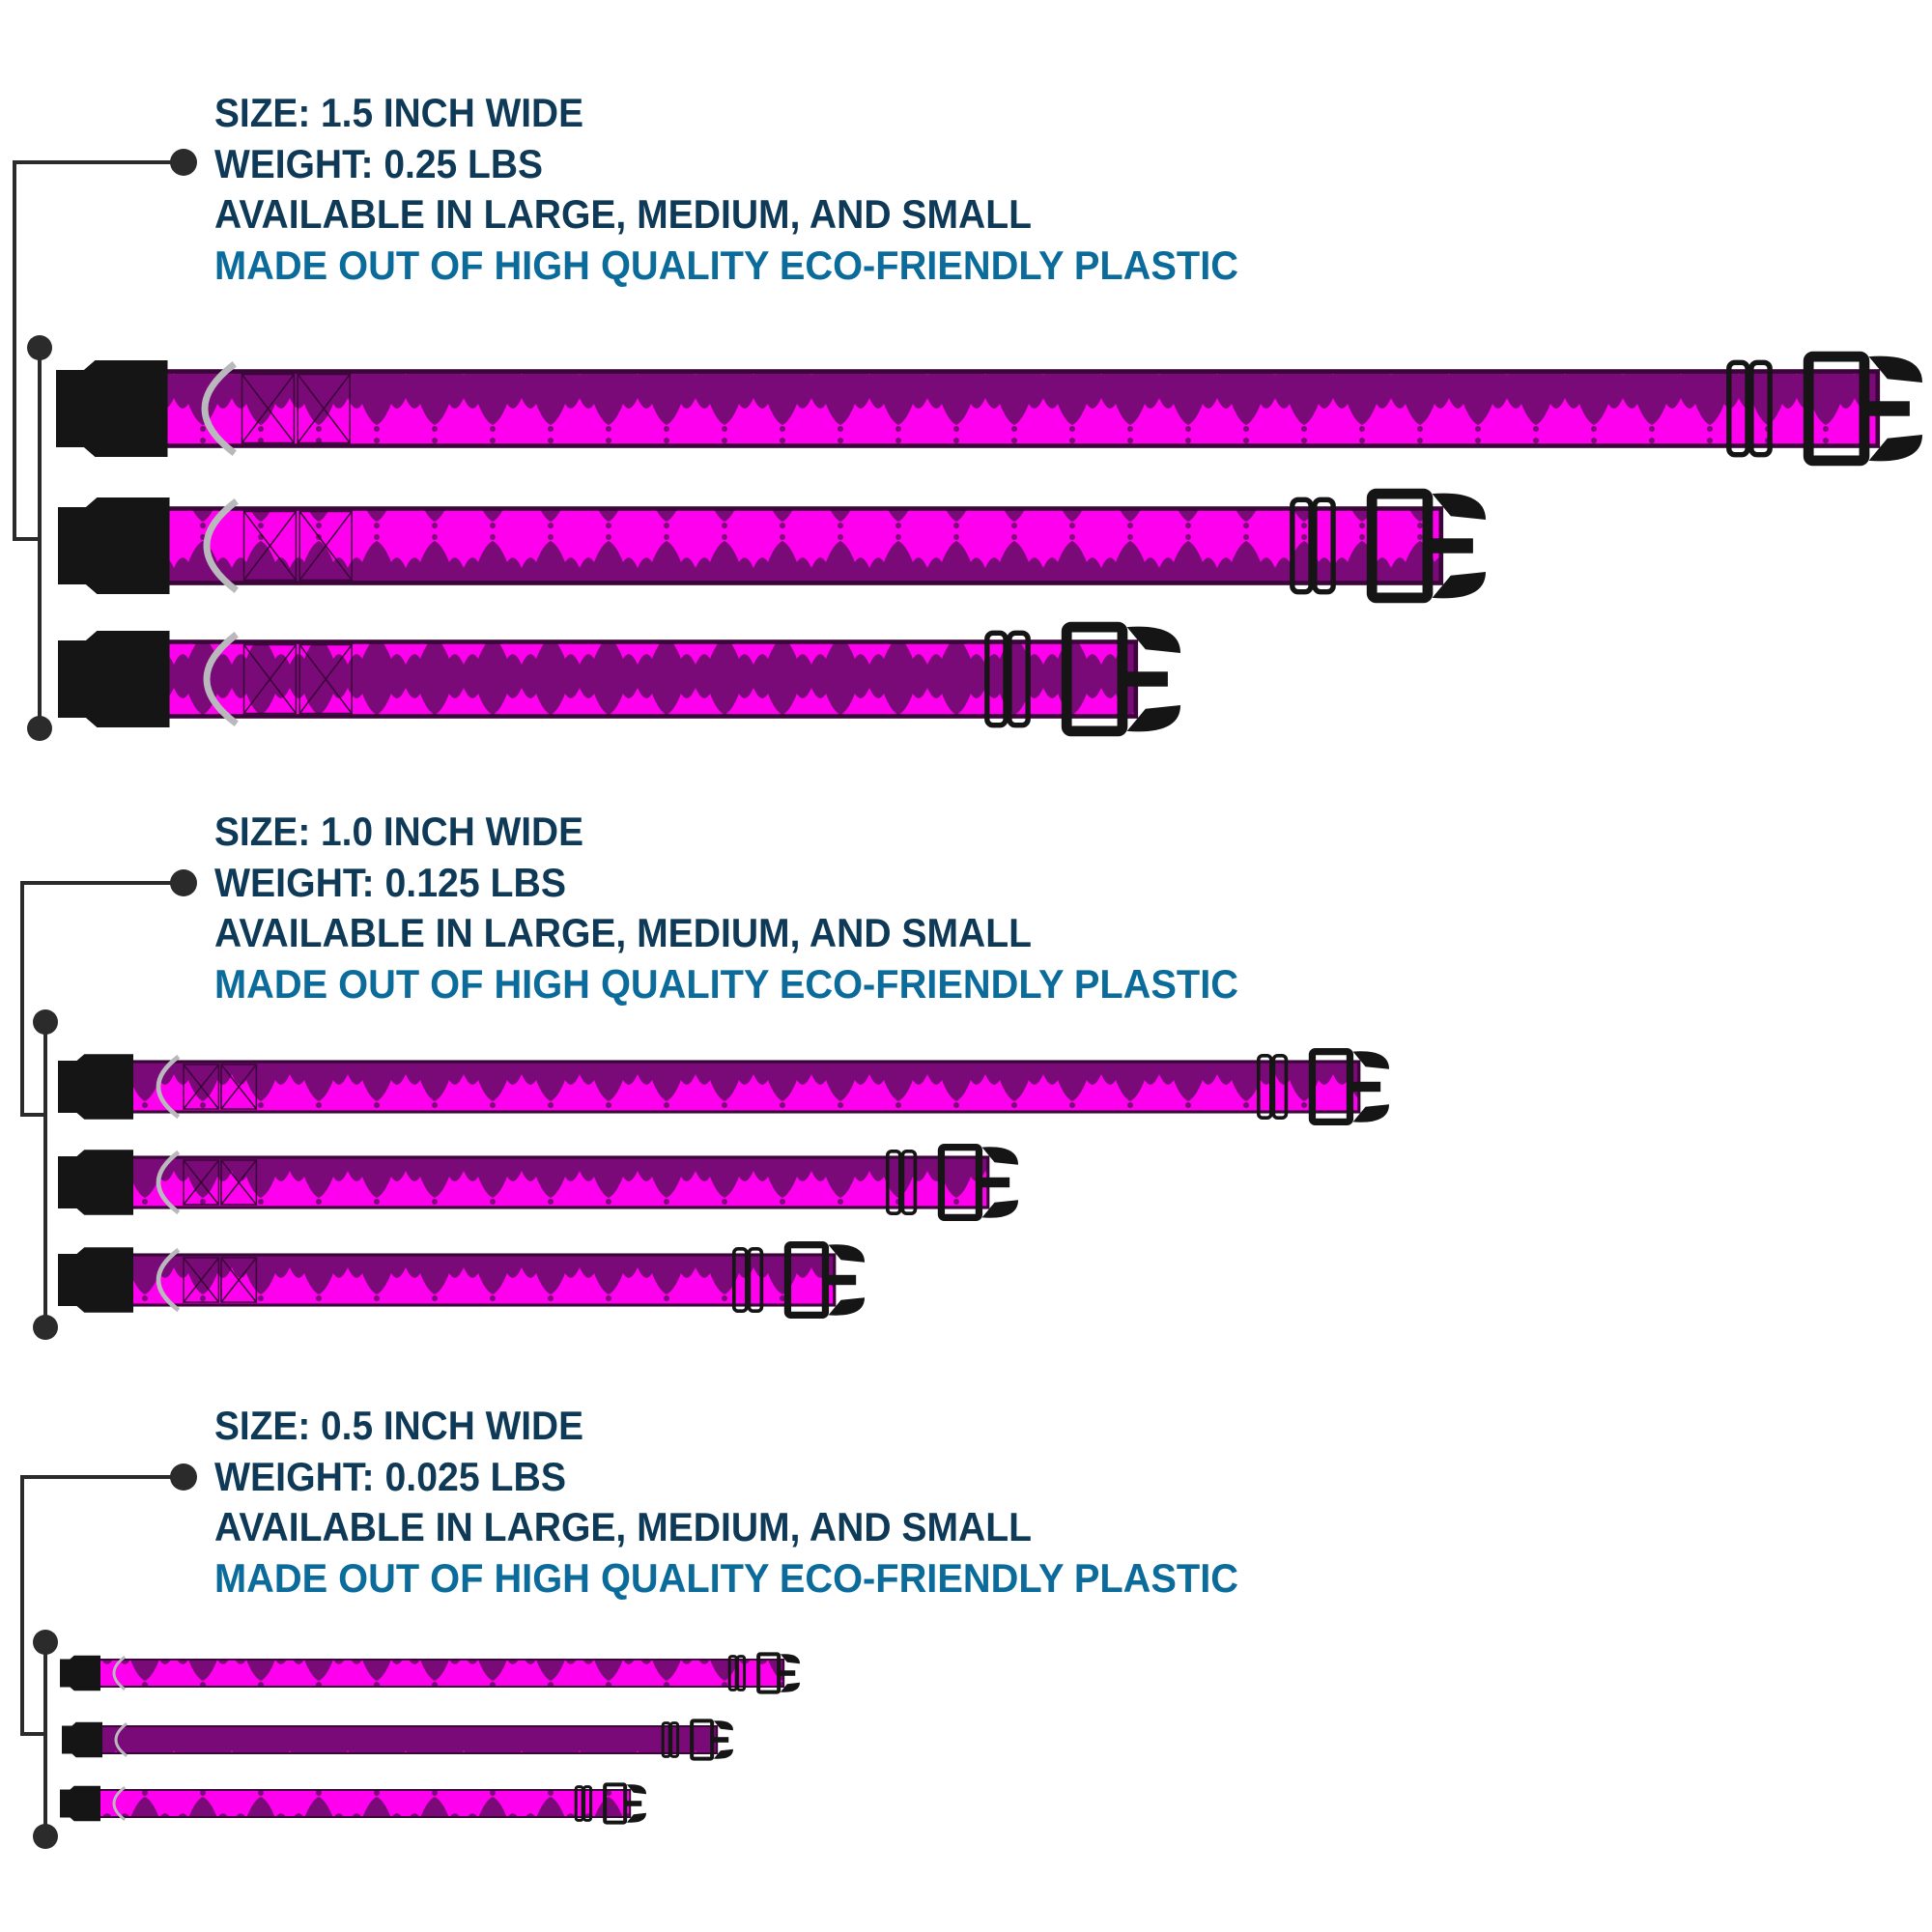 The width and height of the screenshot is (1932, 1932). I want to click on weight-label: WEIGHT: 0.25 LBS, so click(378, 163).